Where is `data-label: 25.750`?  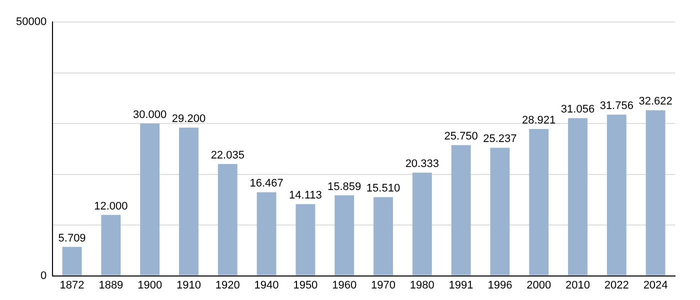
data-label: 25.750 is located at coordinates (461, 136).